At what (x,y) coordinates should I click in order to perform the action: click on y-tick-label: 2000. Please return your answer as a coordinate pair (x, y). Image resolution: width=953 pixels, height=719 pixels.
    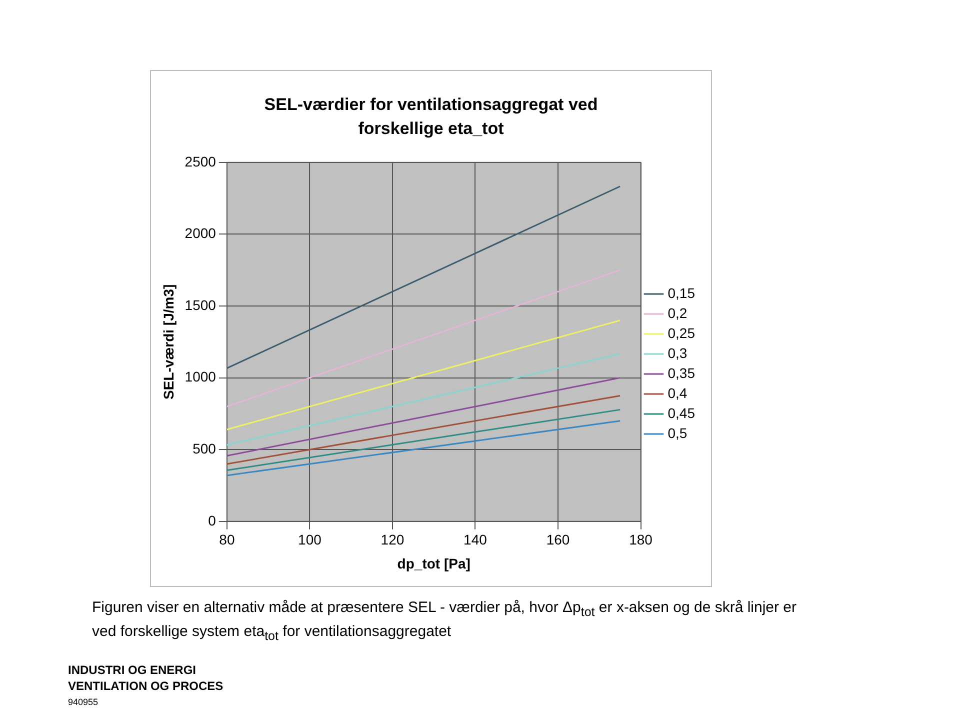
    Looking at the image, I should click on (200, 233).